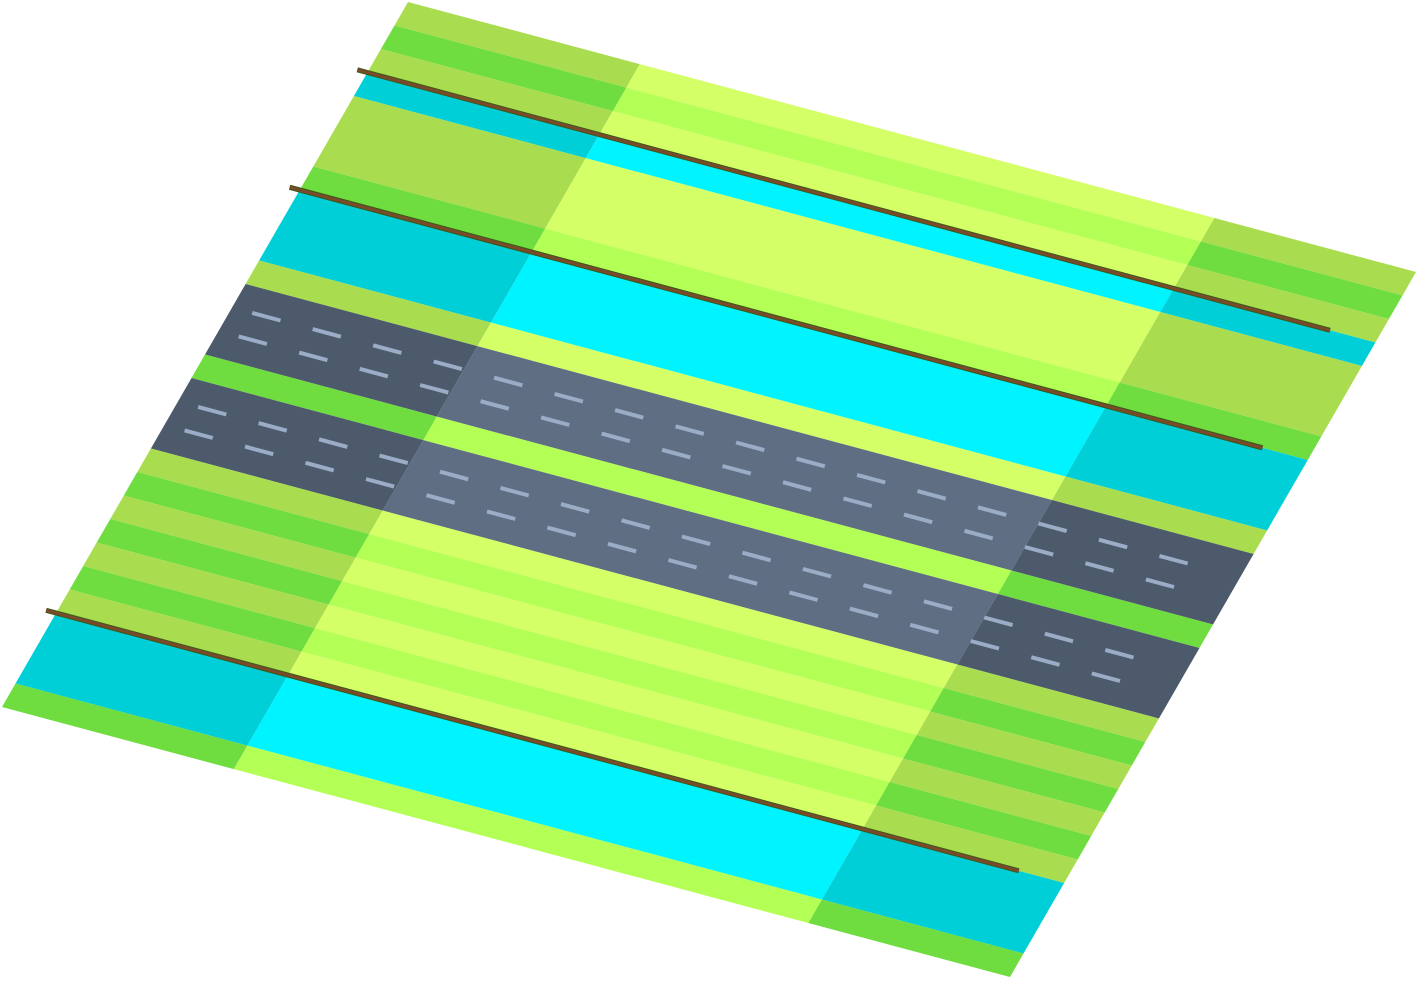 The image size is (1416, 982). What do you see at coordinates (1132, 562) in the screenshot?
I see `road-row-8-right` at bounding box center [1132, 562].